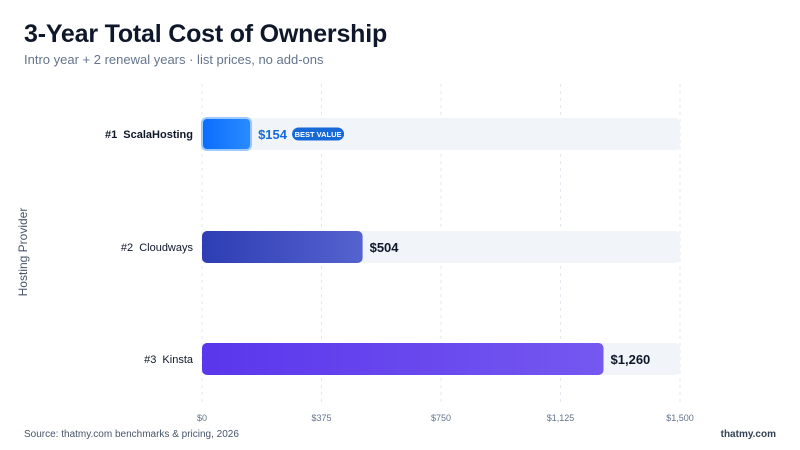 The height and width of the screenshot is (450, 800). Describe the element at coordinates (561, 418) in the screenshot. I see `x-tick-label: $1,125` at that location.